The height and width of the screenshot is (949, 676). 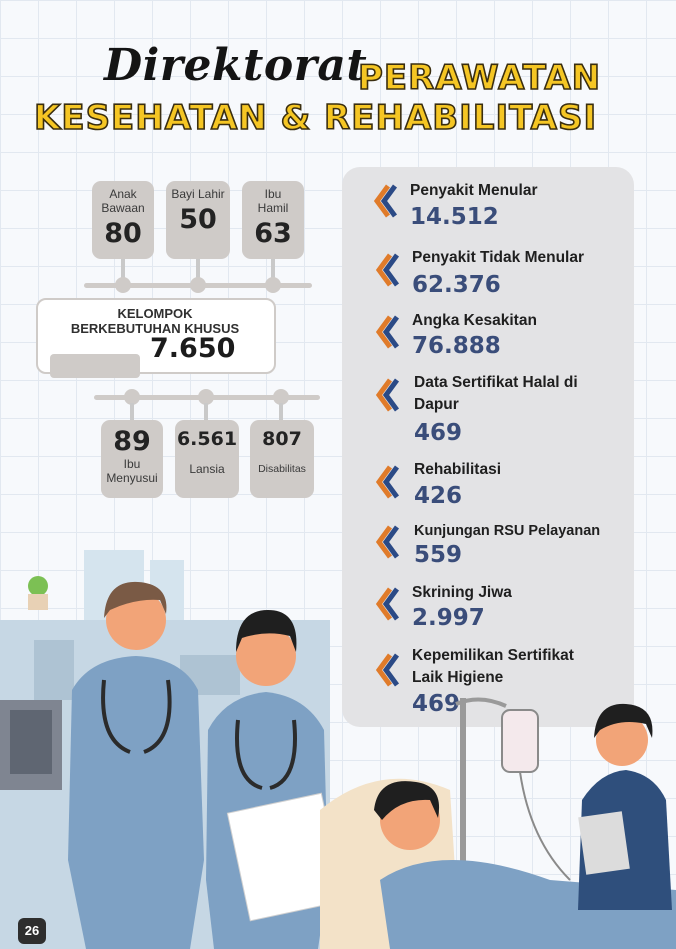 I want to click on card-value: 6.561, so click(x=207, y=439).